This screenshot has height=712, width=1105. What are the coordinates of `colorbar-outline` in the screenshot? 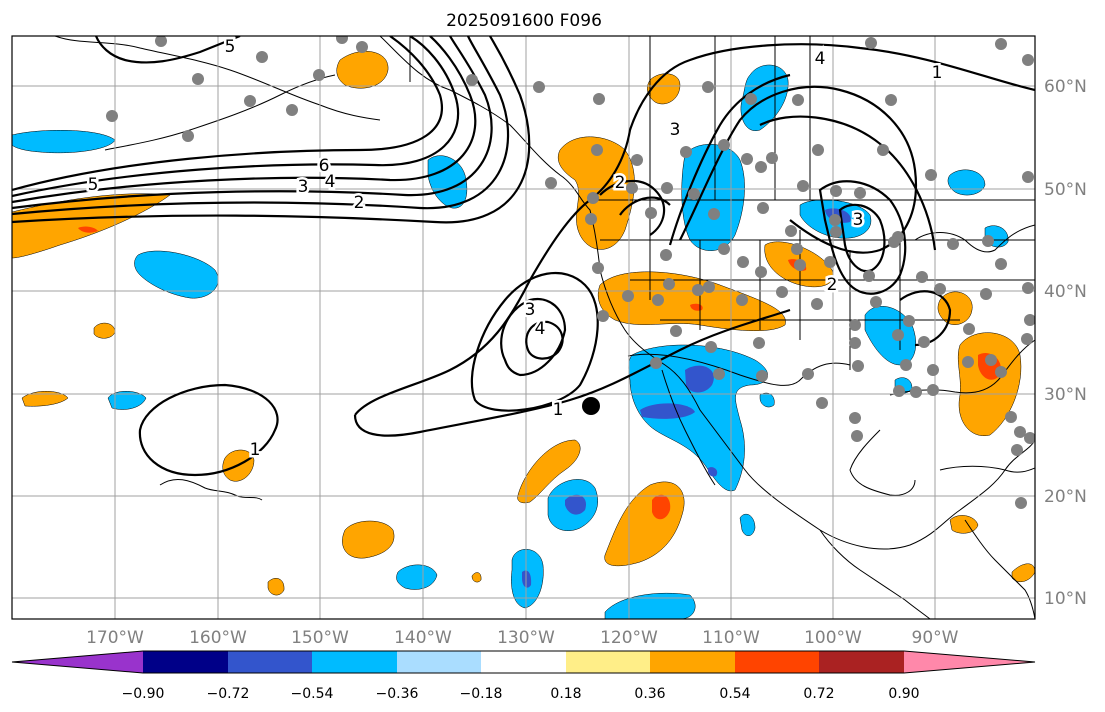 It's located at (523, 662).